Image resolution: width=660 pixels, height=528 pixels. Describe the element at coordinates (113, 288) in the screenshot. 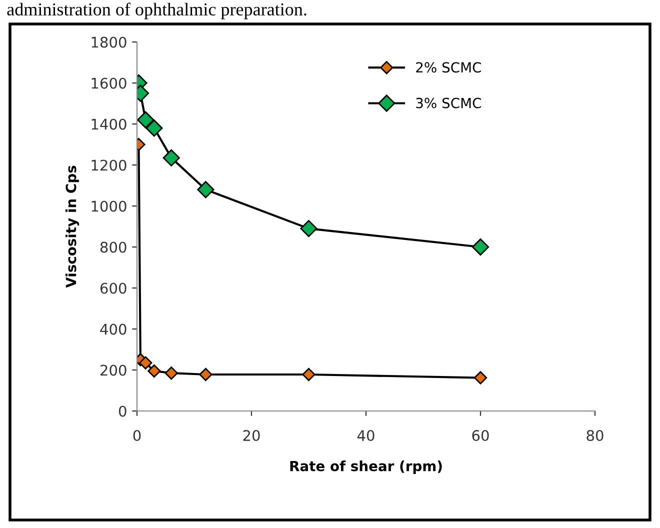

I see `y-tick-label: 600` at that location.